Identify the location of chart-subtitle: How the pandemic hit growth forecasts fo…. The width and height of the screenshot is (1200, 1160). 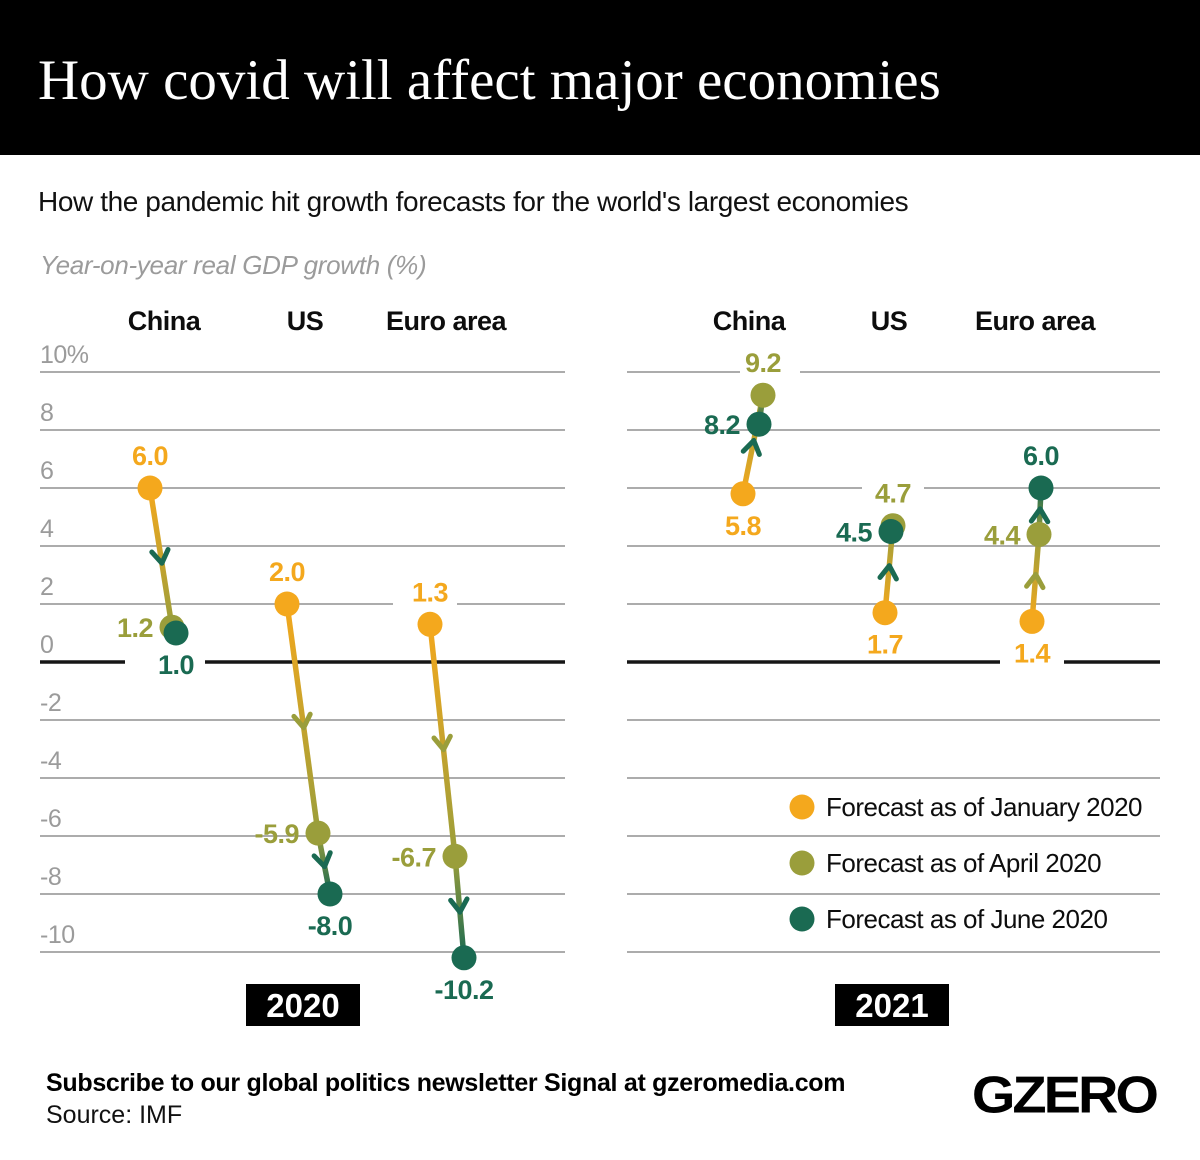
(473, 201).